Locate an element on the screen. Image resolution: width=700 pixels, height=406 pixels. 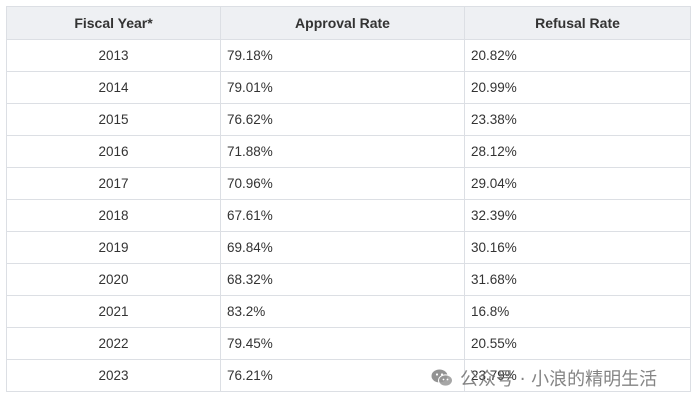
cell-fiscal-year: 2022 is located at coordinates (113, 343).